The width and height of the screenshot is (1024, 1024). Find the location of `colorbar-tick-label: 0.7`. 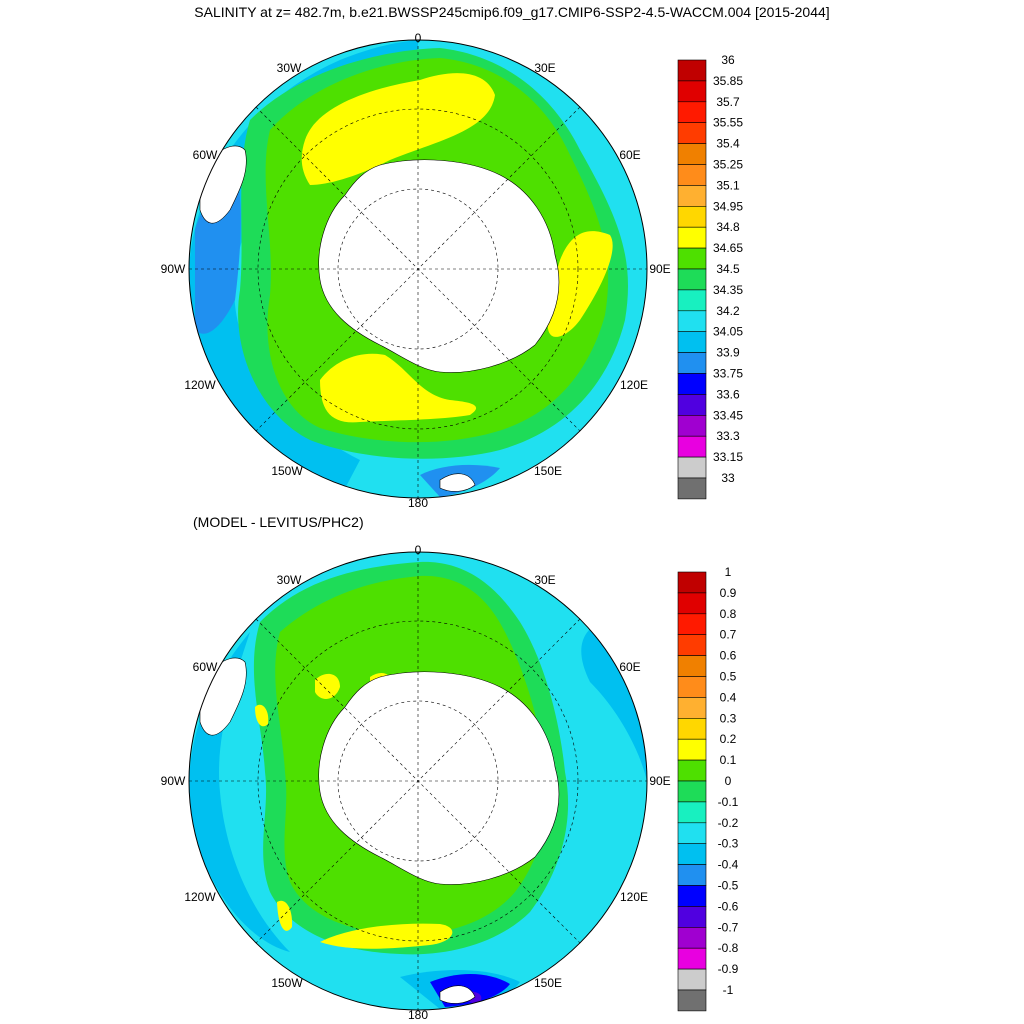

colorbar-tick-label: 0.7 is located at coordinates (728, 635).